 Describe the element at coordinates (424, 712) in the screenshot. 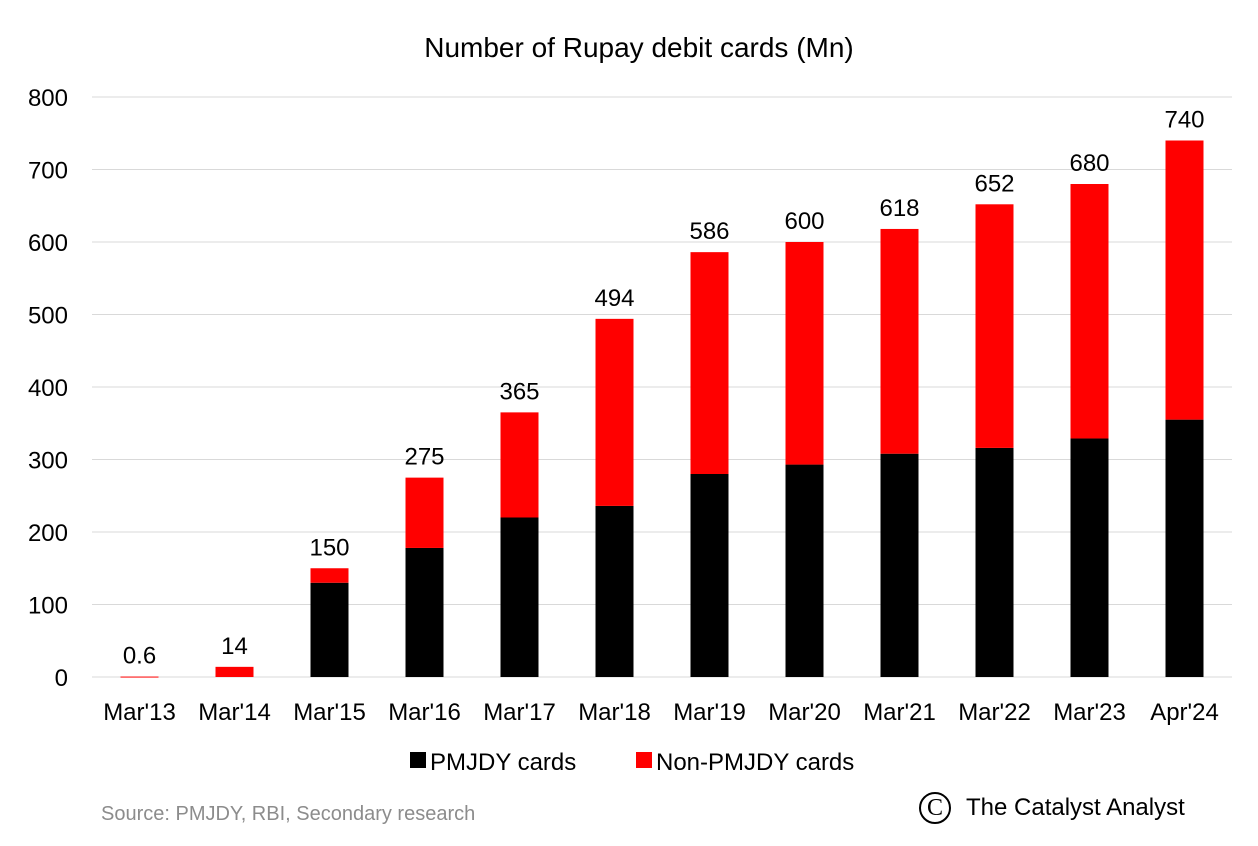

I see `x-tick-label: Mar'16` at that location.